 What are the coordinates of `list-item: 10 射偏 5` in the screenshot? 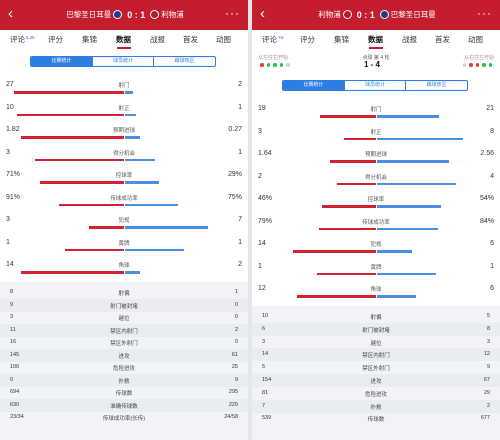 It's located at (376, 316).